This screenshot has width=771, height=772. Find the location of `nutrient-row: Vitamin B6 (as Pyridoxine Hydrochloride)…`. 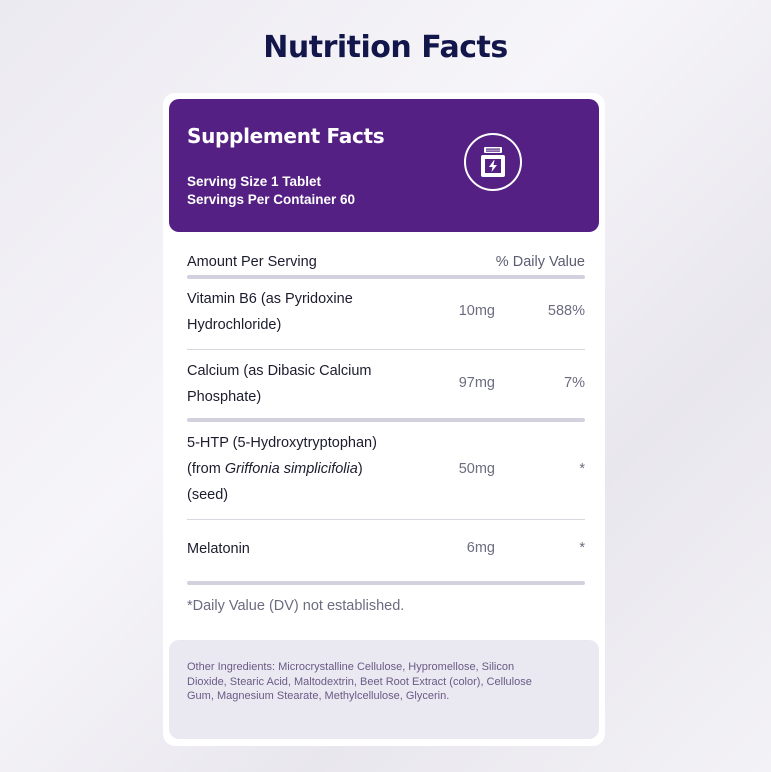

nutrient-row: Vitamin B6 (as Pyridoxine Hydrochloride)… is located at coordinates (386, 312).